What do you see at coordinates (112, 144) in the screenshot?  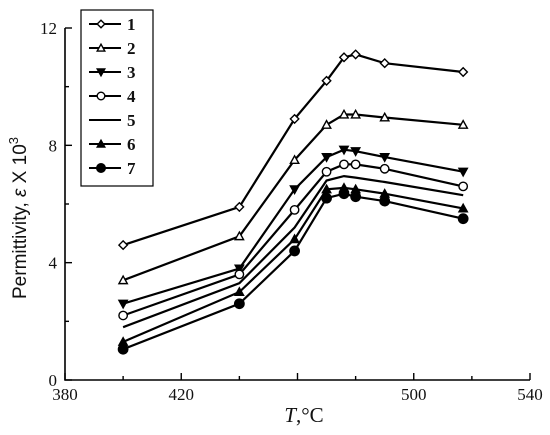 I see `legend-item: 6` at bounding box center [112, 144].